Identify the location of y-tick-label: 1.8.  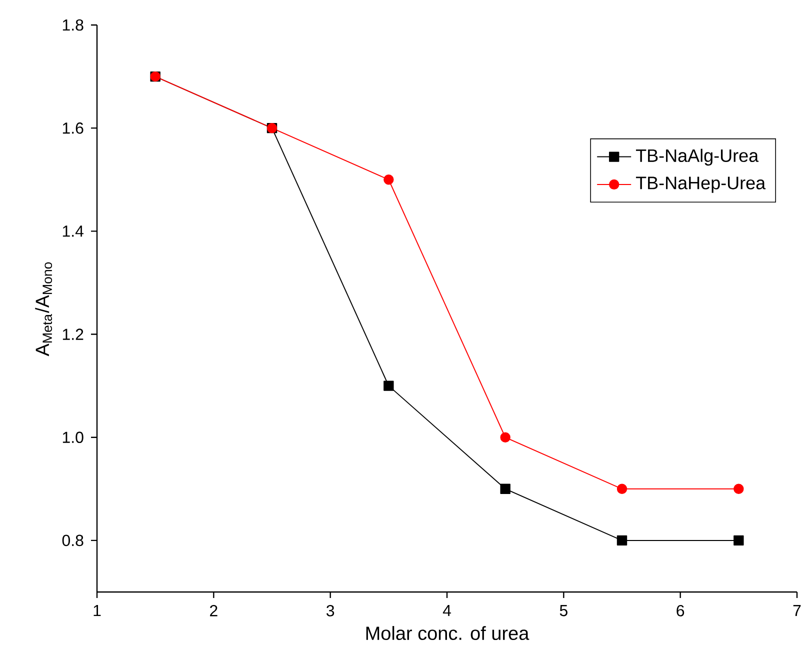
(73, 25).